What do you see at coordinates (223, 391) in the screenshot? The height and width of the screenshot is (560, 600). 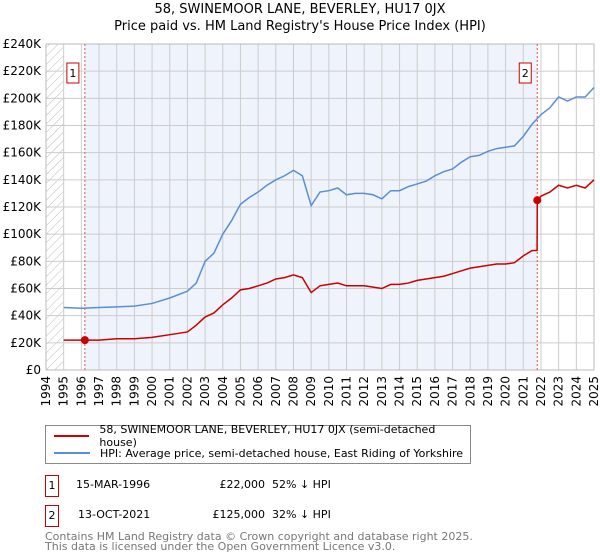 I see `x-tick-label: 2004` at bounding box center [223, 391].